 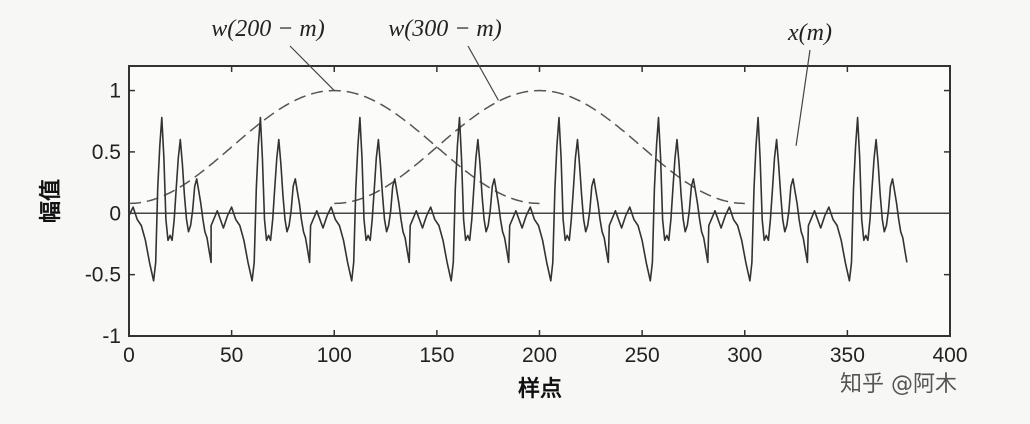 I want to click on annotation-label: x(m), so click(x=809, y=33).